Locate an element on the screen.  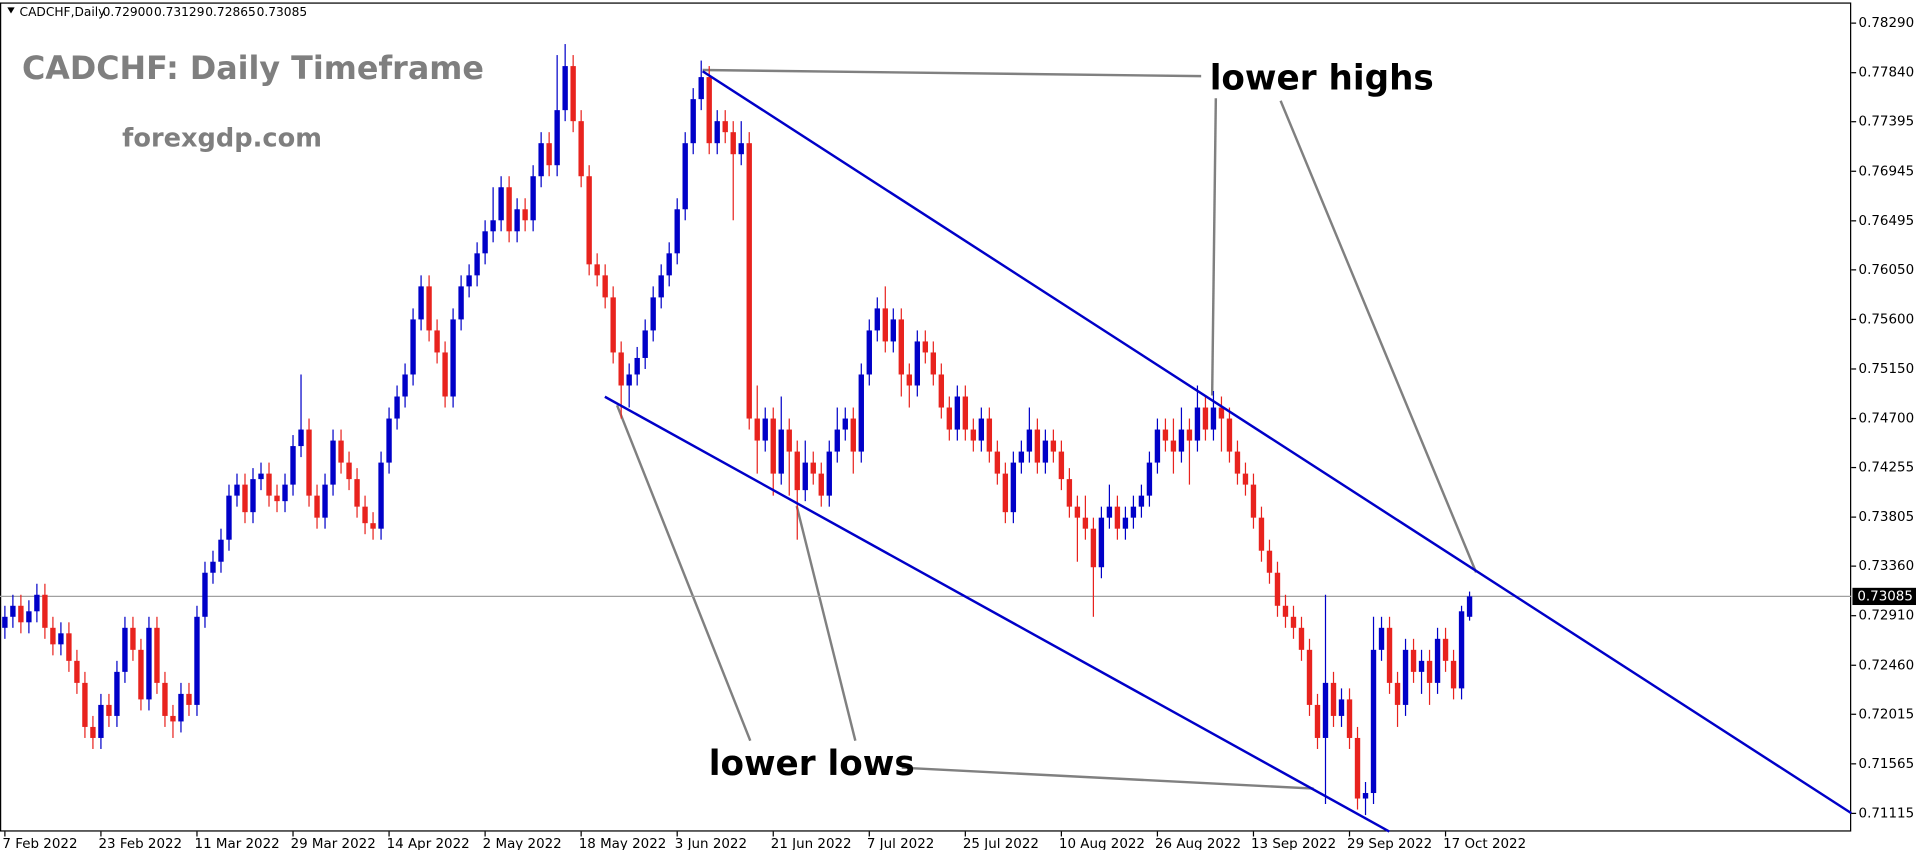
y-tick-label: 0.77395 is located at coordinates (1887, 122).